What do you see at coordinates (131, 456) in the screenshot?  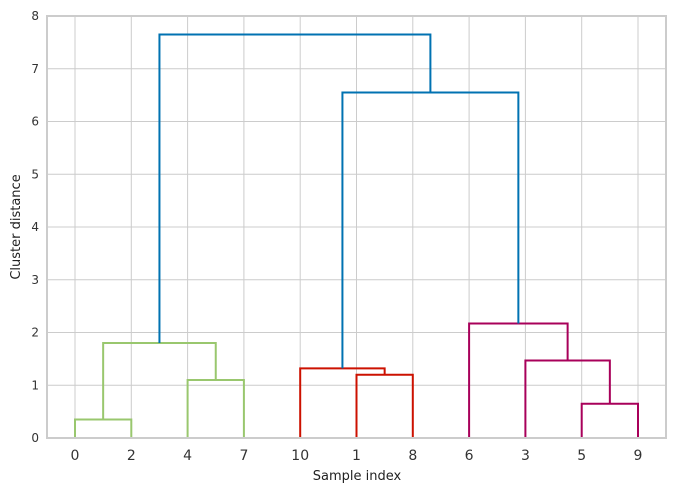 I see `x-tick-label: 2` at bounding box center [131, 456].